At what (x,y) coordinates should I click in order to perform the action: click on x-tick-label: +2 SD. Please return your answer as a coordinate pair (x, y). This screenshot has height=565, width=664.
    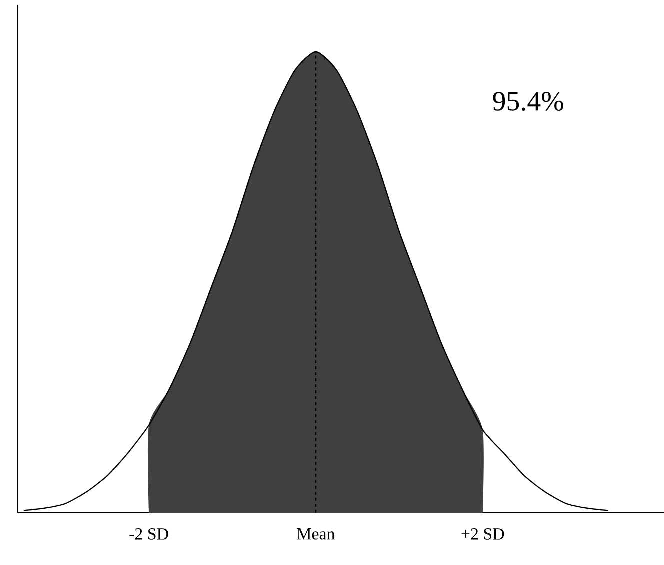
    Looking at the image, I should click on (483, 534).